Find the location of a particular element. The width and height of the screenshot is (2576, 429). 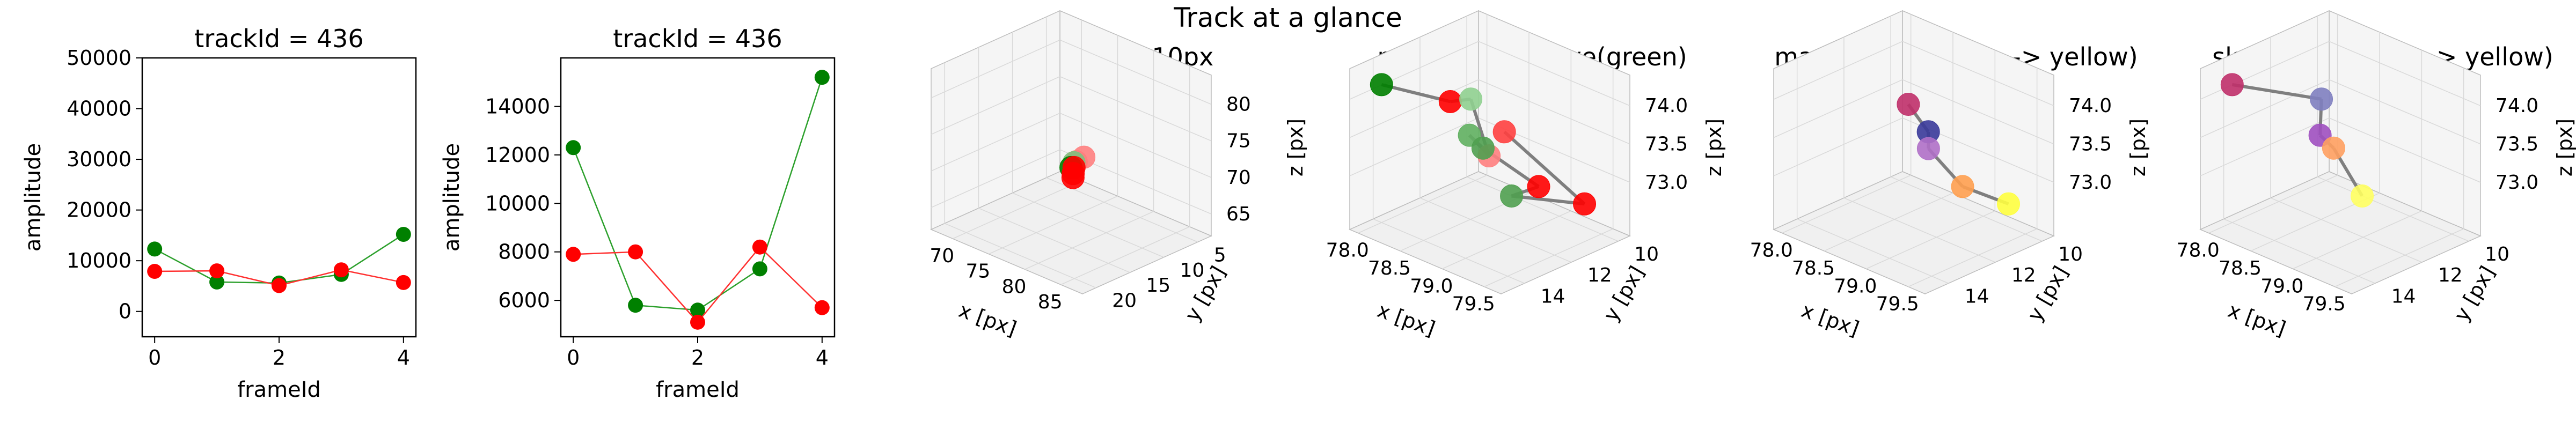

z-tick-label: 70 is located at coordinates (1238, 178).